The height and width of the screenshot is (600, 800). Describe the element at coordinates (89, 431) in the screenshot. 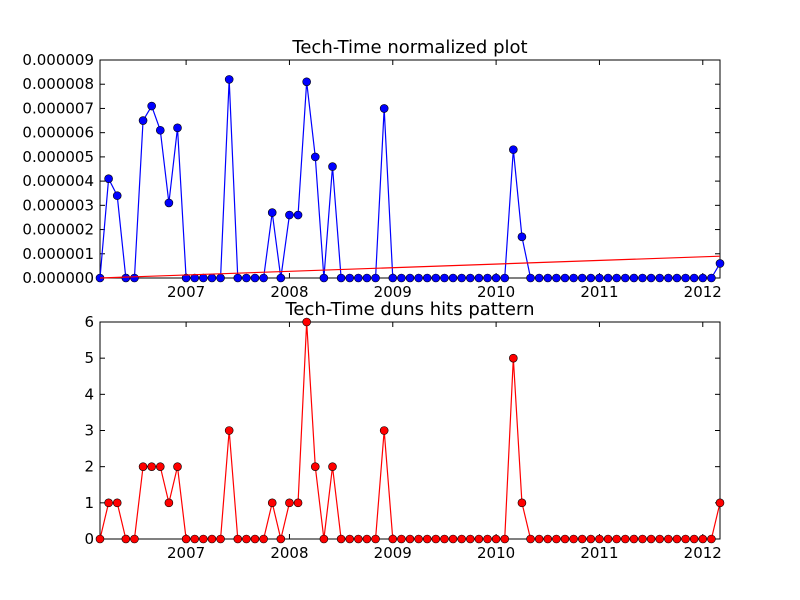

I see `y-tick-label: 3` at that location.